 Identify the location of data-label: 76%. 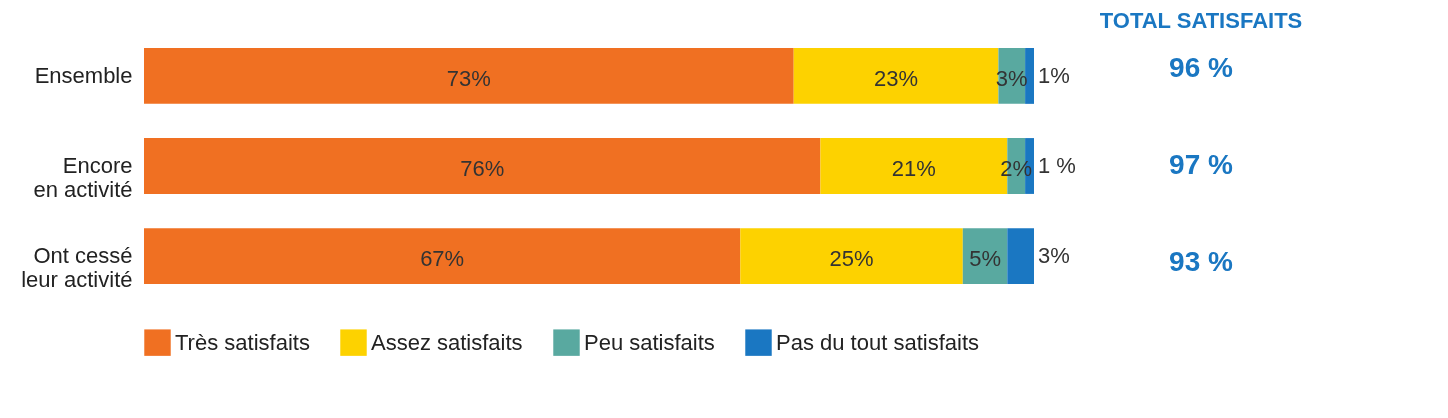
(482, 168).